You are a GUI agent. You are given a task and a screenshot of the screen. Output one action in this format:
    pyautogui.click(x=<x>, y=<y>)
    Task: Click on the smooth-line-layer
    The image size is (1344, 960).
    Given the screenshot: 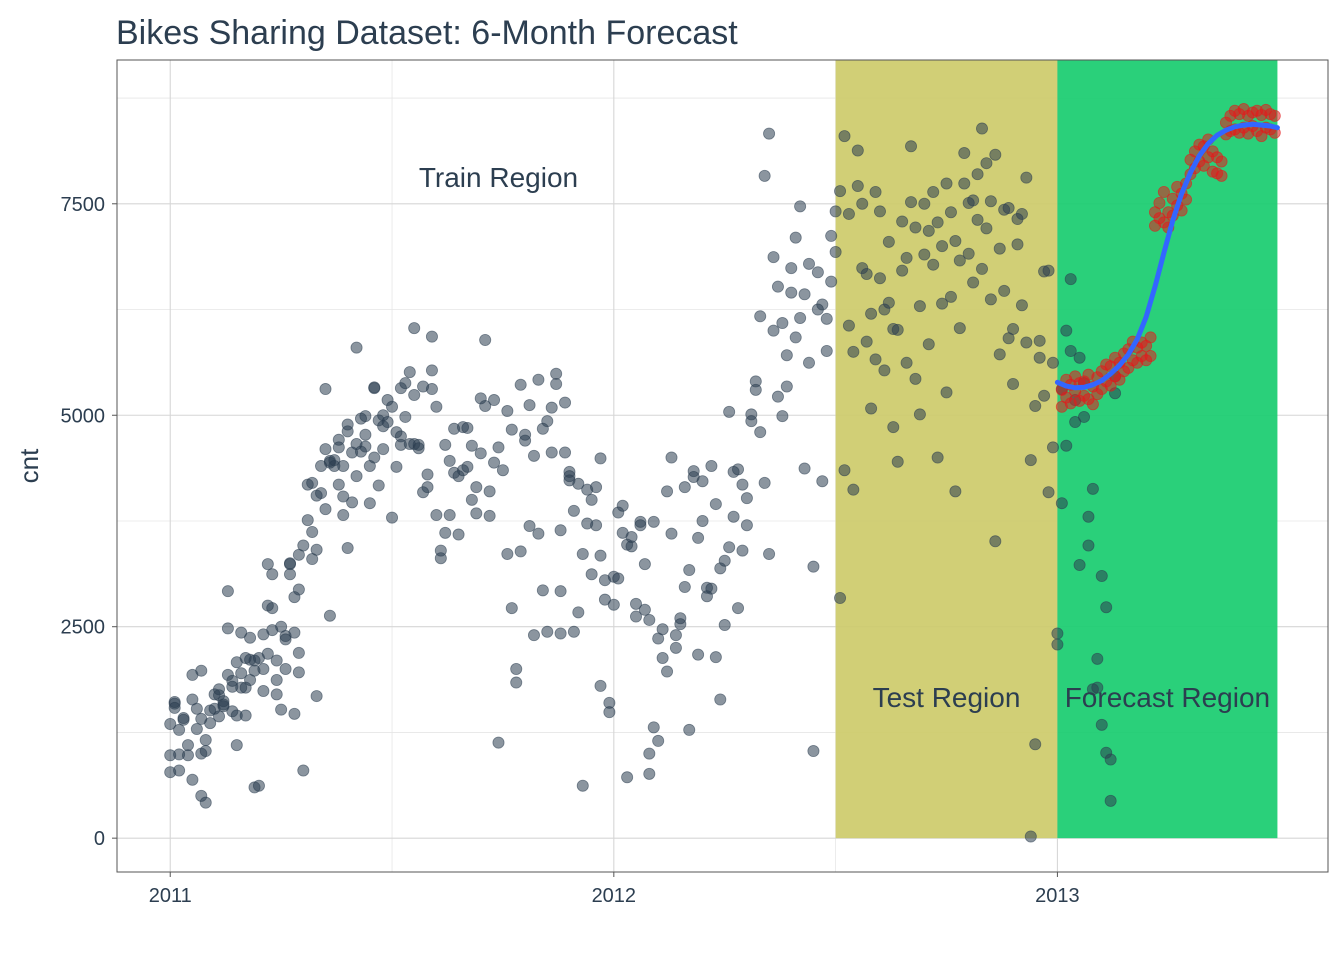 What is the action you would take?
    pyautogui.click(x=1167, y=256)
    